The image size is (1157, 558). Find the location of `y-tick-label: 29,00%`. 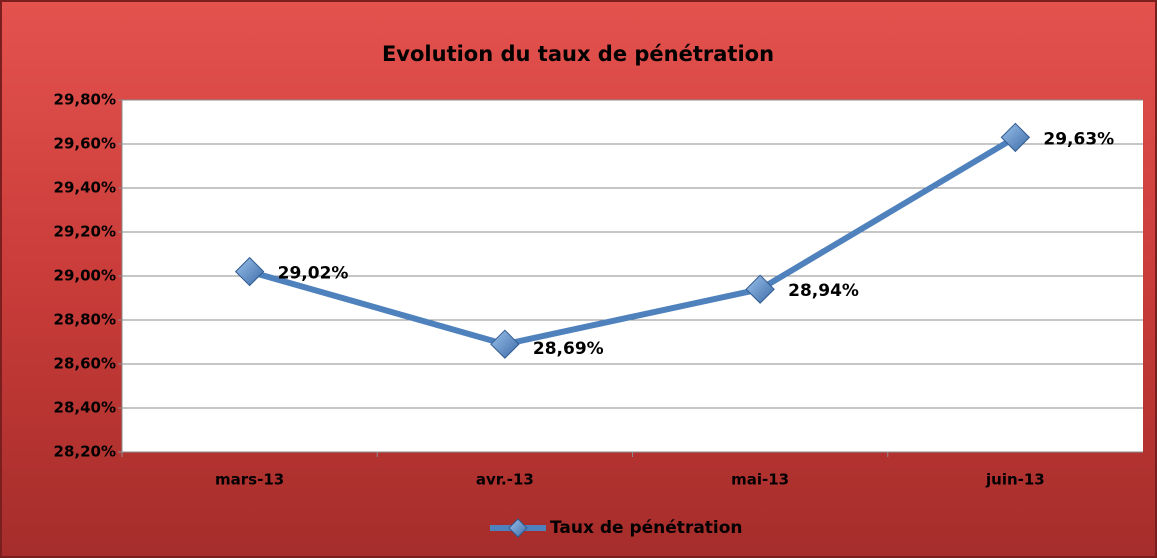

y-tick-label: 29,00% is located at coordinates (85, 276).